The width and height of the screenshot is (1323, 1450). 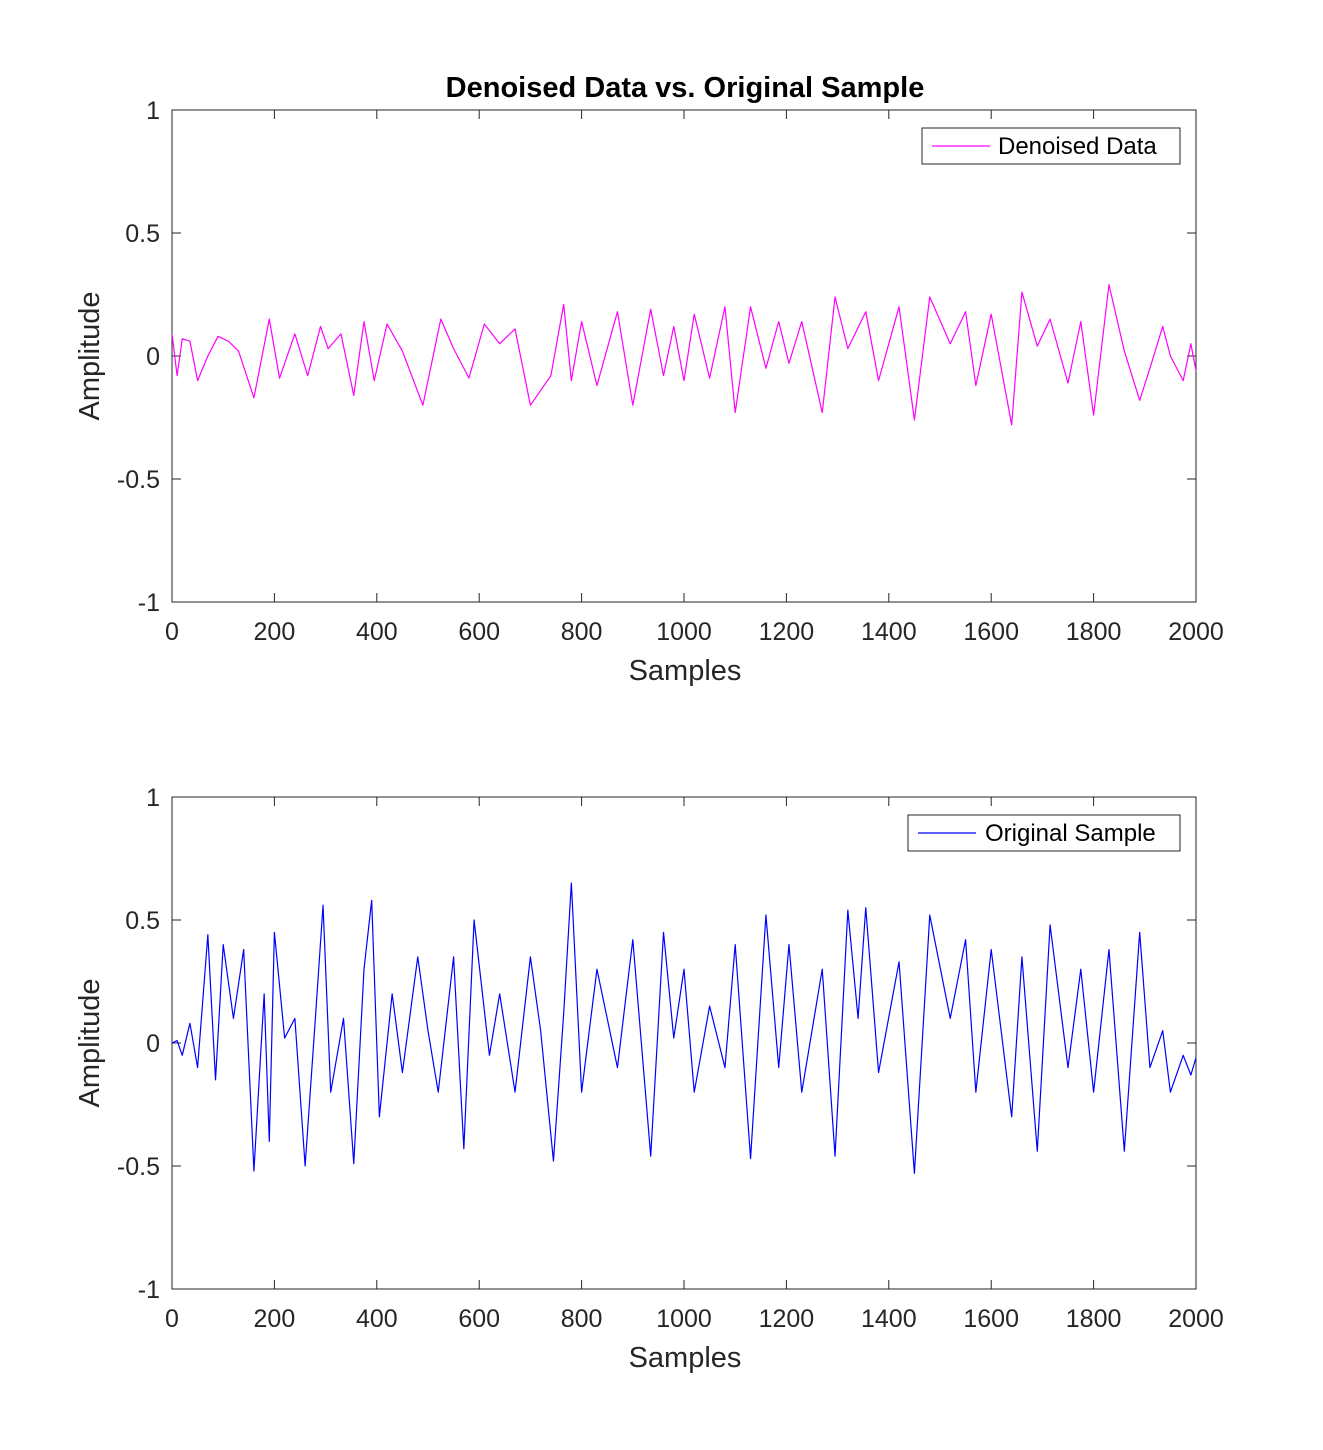 I want to click on legend: Original Sample, so click(x=1044, y=833).